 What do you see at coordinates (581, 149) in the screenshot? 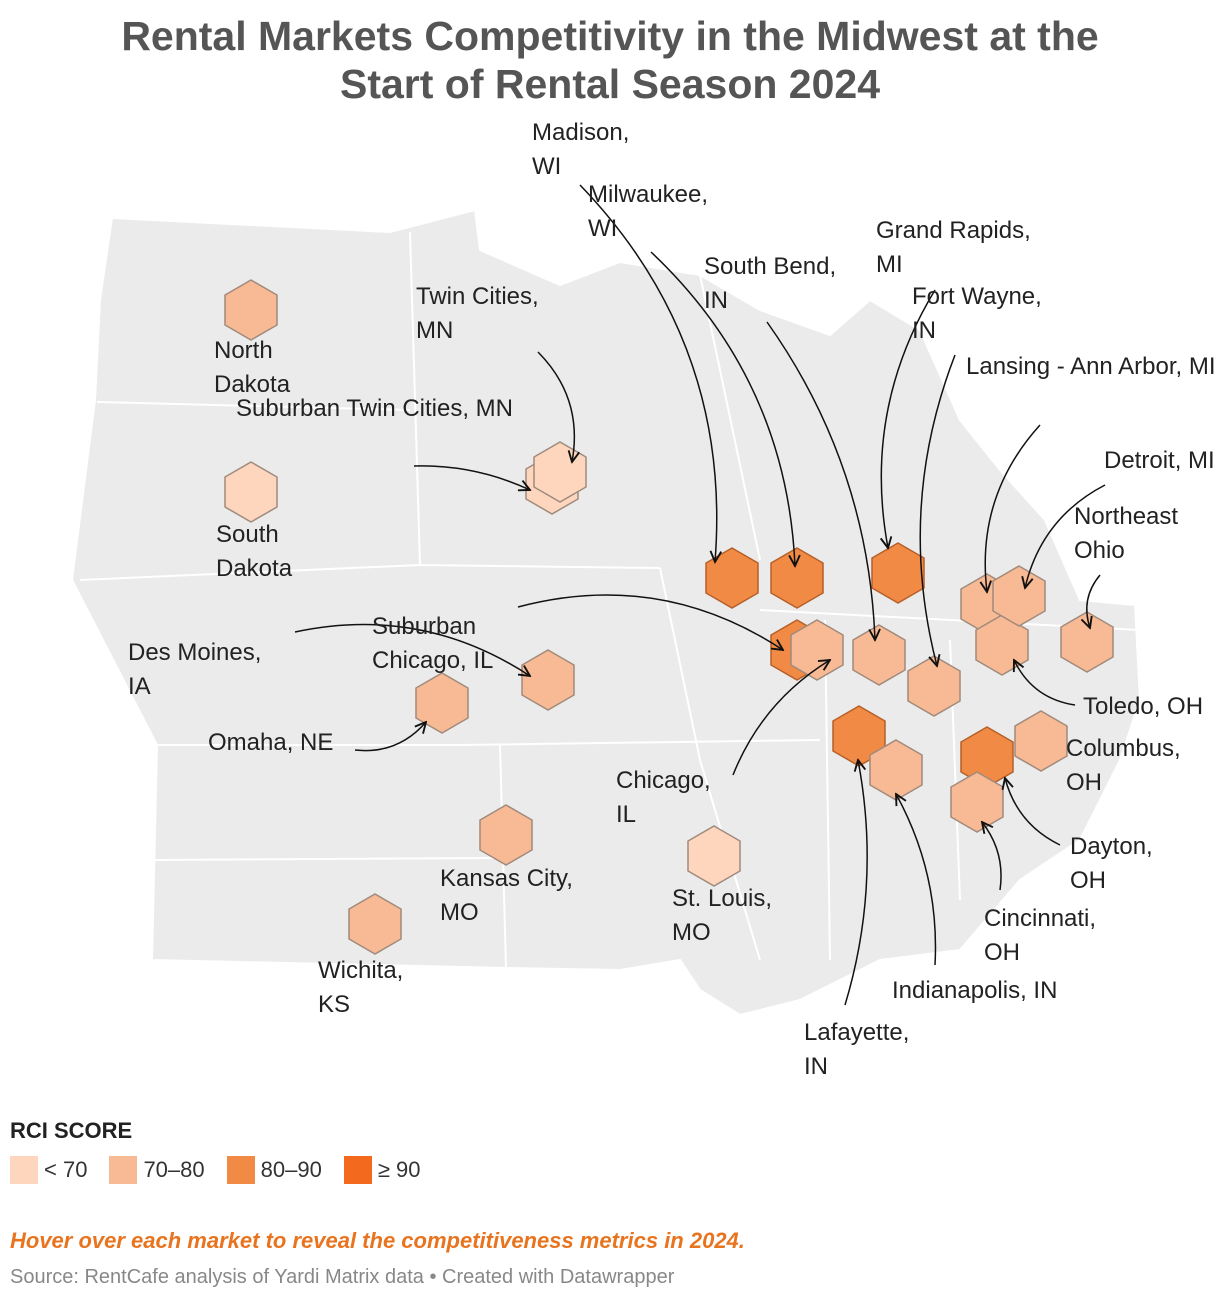
I see `market-label: Madison, WI` at bounding box center [581, 149].